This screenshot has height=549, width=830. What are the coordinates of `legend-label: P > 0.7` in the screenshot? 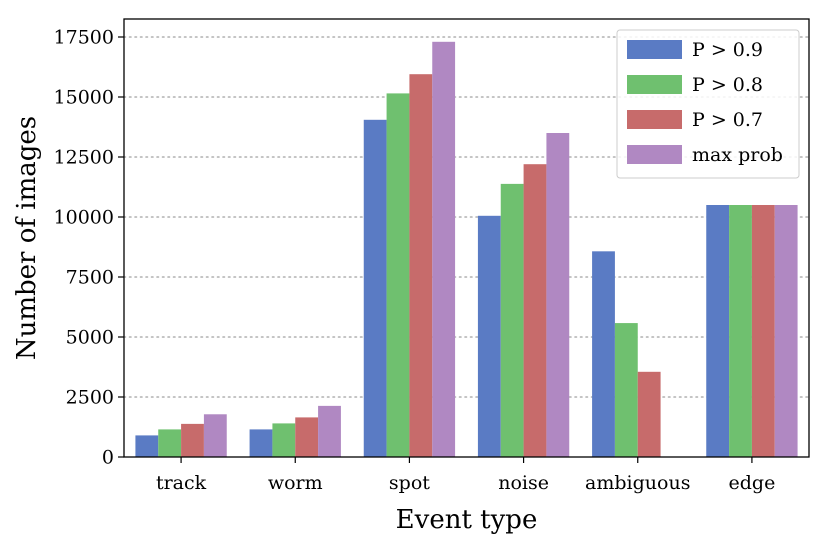 It's located at (727, 120).